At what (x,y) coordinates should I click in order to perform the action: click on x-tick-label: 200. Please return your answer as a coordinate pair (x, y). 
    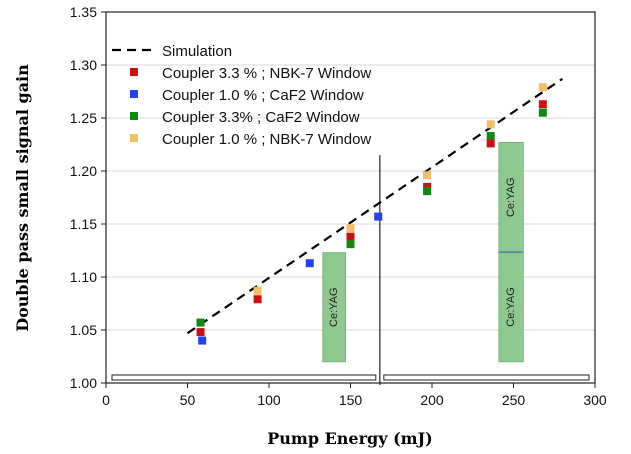
    Looking at the image, I should click on (432, 400).